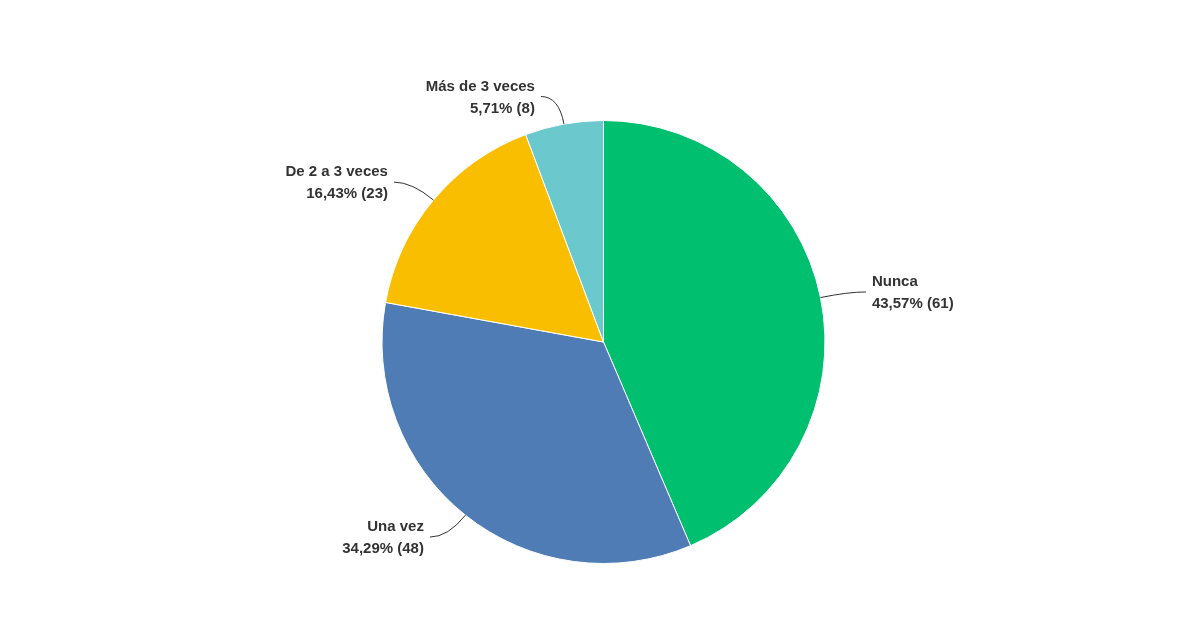 This screenshot has width=1183, height=644. Describe the element at coordinates (502, 107) in the screenshot. I see `data-label: 5,71% (8)` at that location.